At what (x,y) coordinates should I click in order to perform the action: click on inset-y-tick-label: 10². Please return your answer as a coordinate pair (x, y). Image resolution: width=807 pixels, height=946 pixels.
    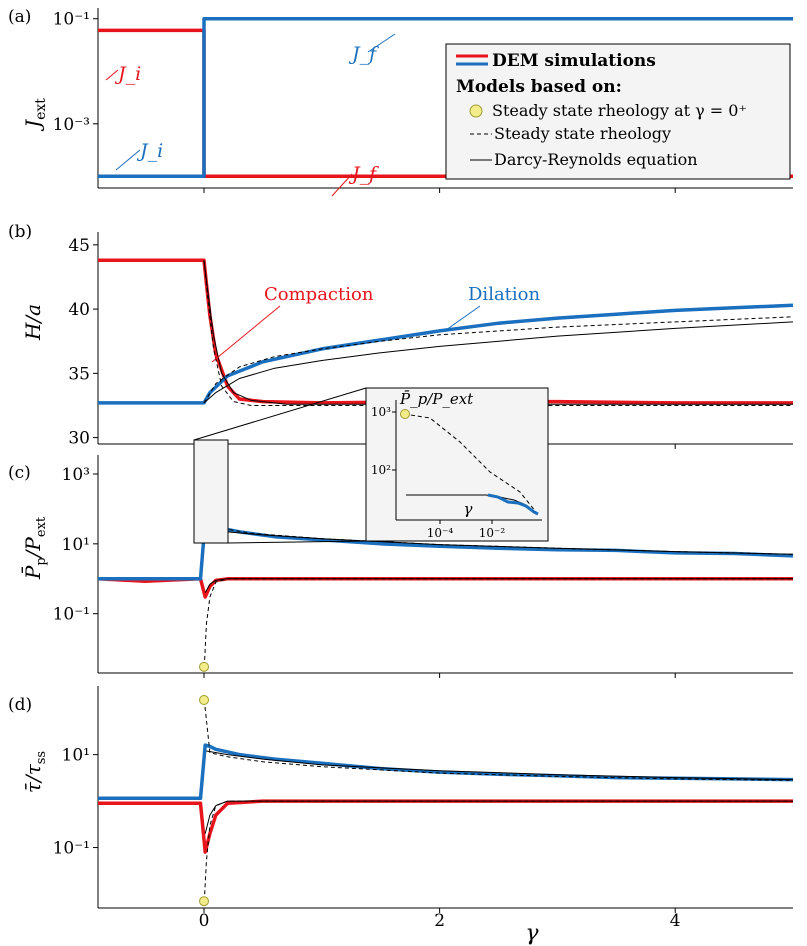
    Looking at the image, I should click on (381, 470).